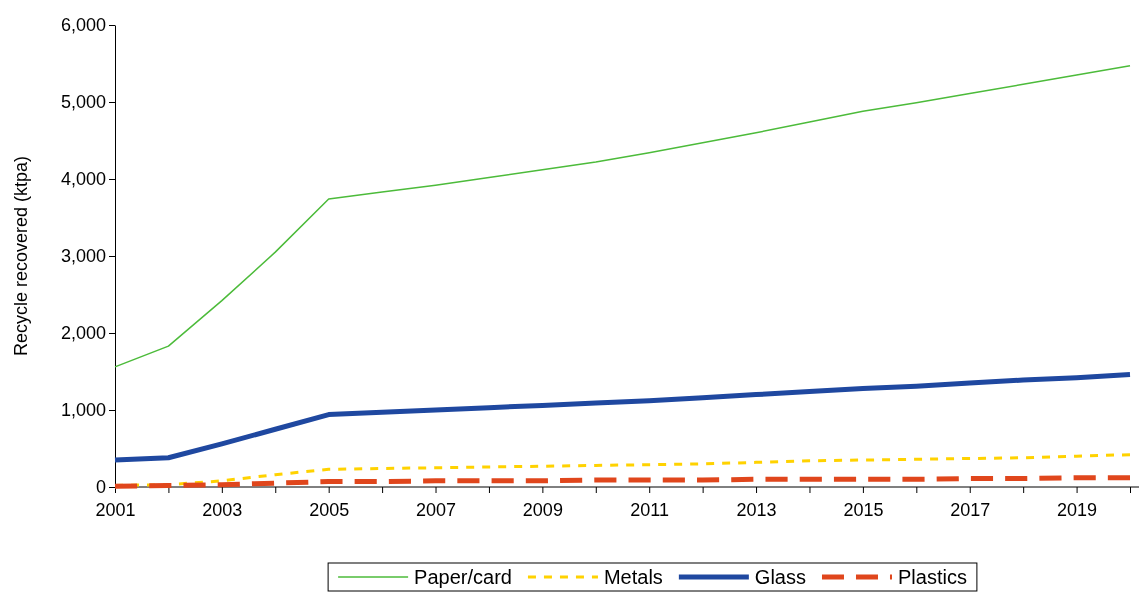  I want to click on x-tick-label: 2017, so click(970, 509).